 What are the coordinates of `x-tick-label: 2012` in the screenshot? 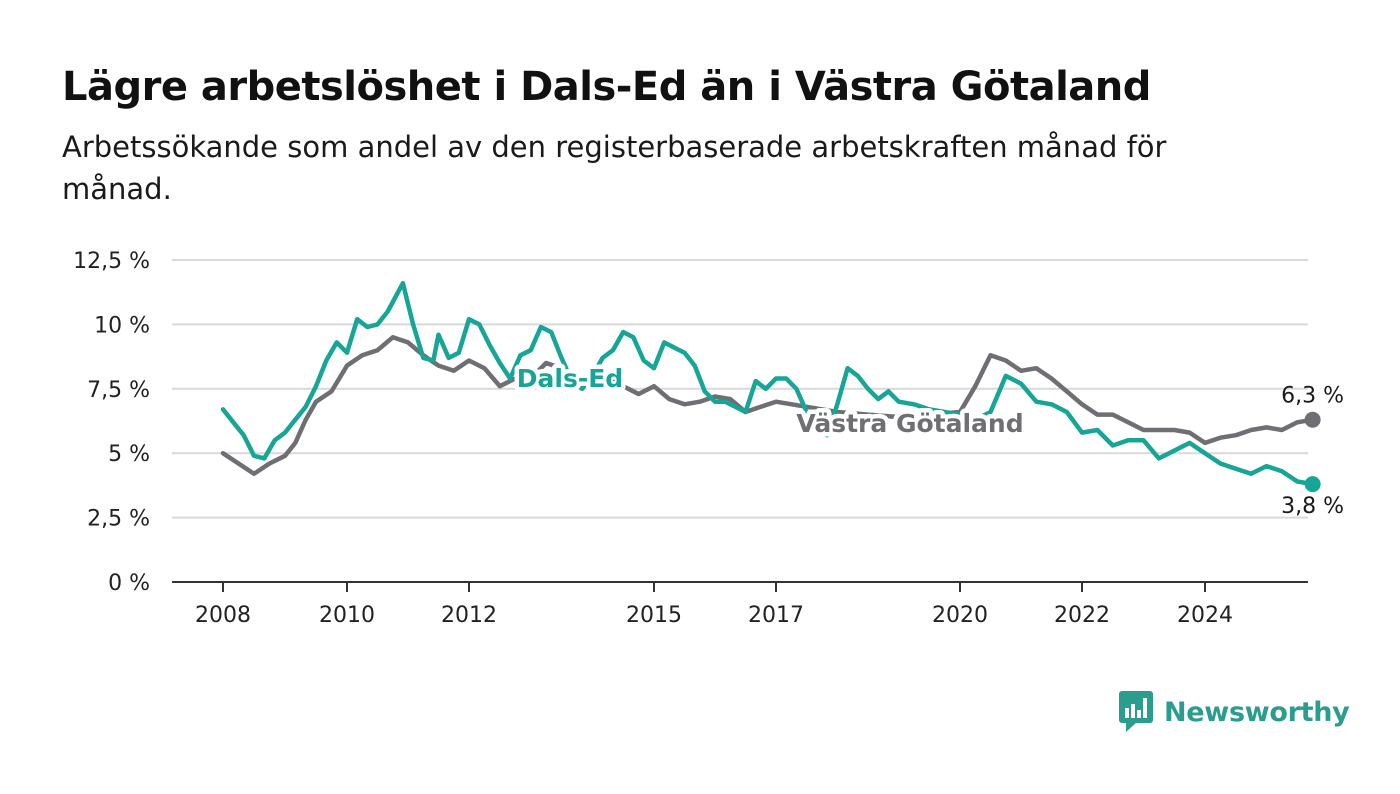 It's located at (469, 615).